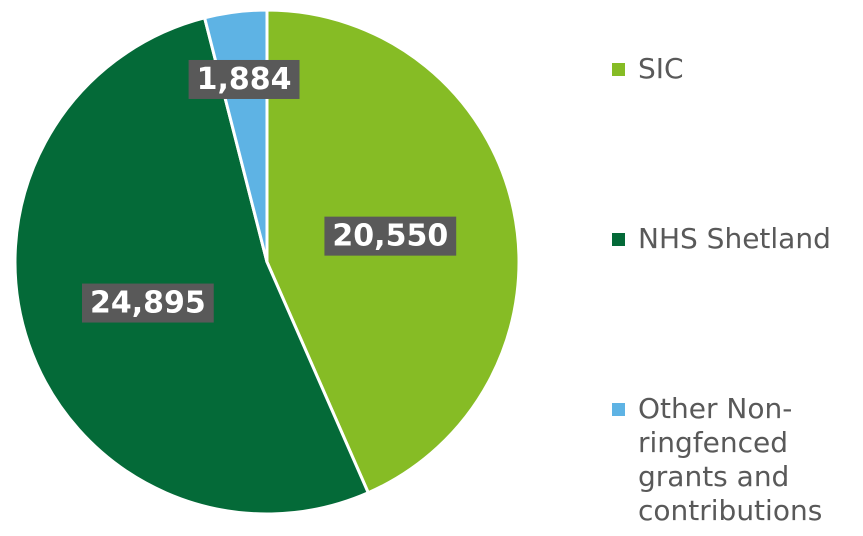  I want to click on legend-item: NHS Shetland, so click(737, 239).